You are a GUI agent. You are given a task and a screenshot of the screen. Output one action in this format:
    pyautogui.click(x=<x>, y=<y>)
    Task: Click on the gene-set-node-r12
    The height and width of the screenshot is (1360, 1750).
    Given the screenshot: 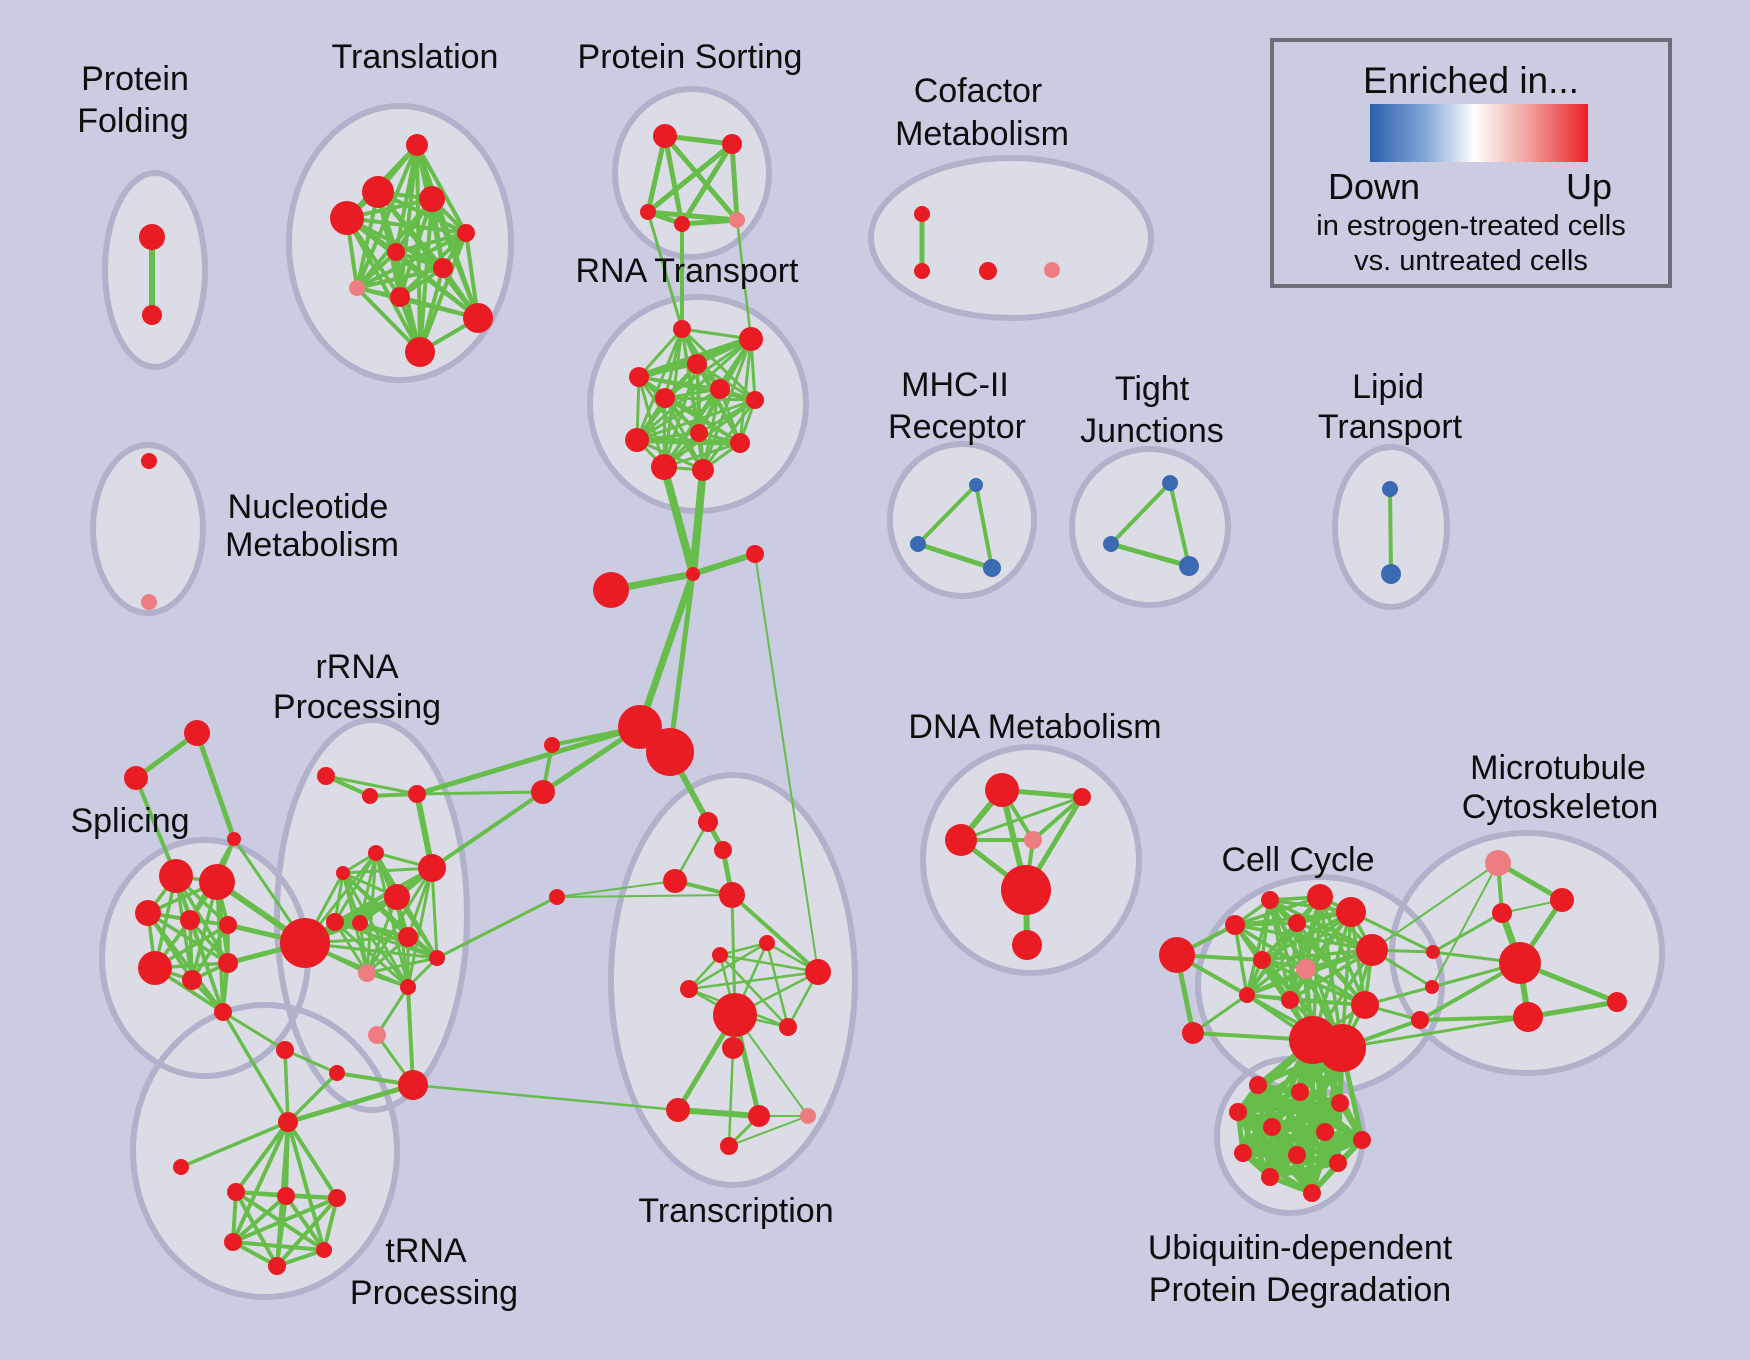 What is the action you would take?
    pyautogui.click(x=437, y=958)
    